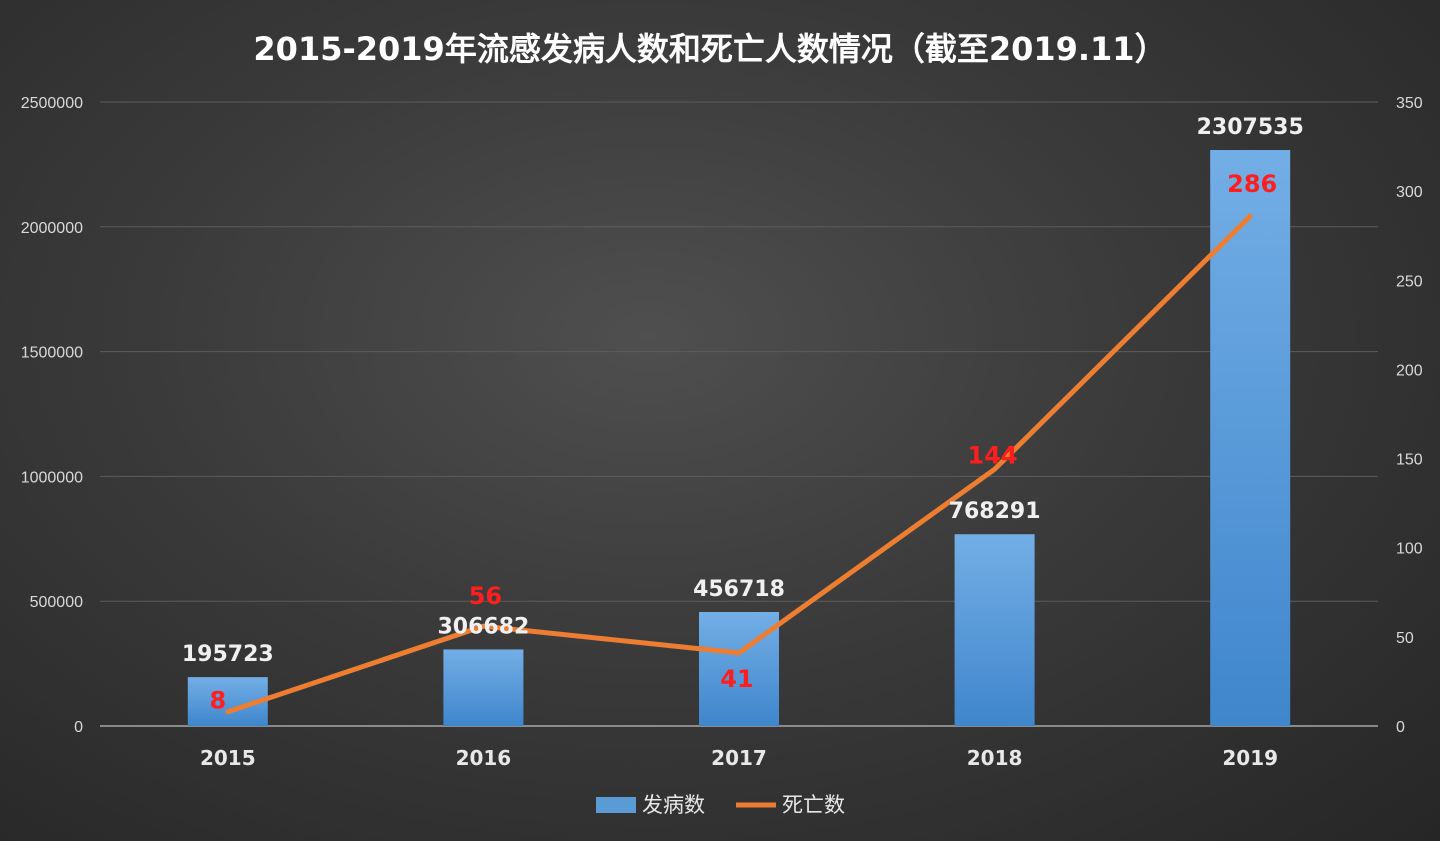 This screenshot has width=1440, height=841. Describe the element at coordinates (736, 679) in the screenshot. I see `line-data-label: 41` at that location.